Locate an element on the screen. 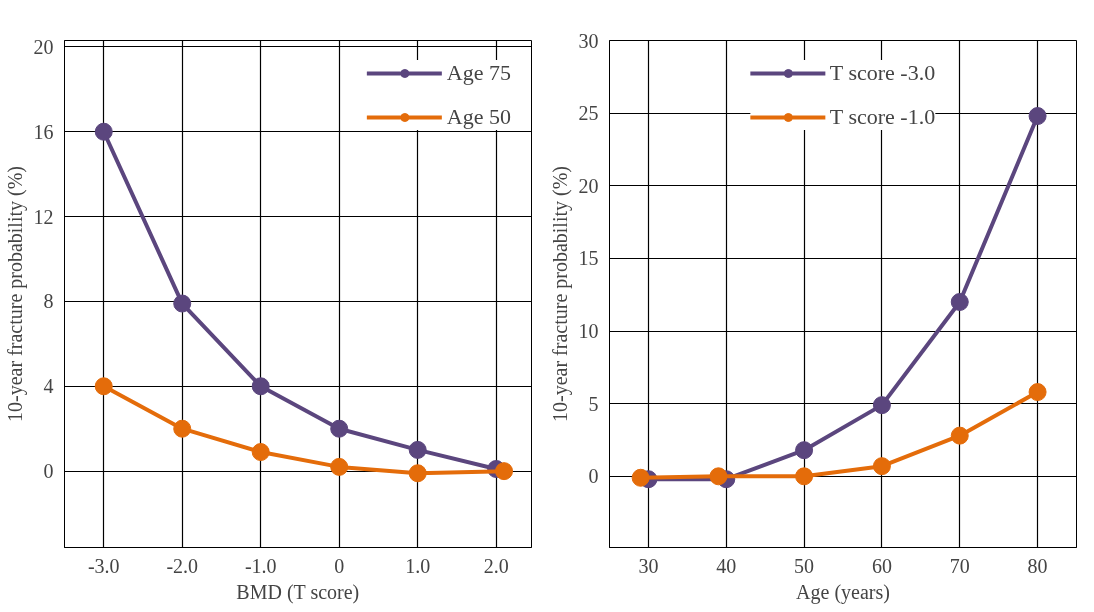 This screenshot has height=612, width=1094. y-tick-label: 30 is located at coordinates (588, 40).